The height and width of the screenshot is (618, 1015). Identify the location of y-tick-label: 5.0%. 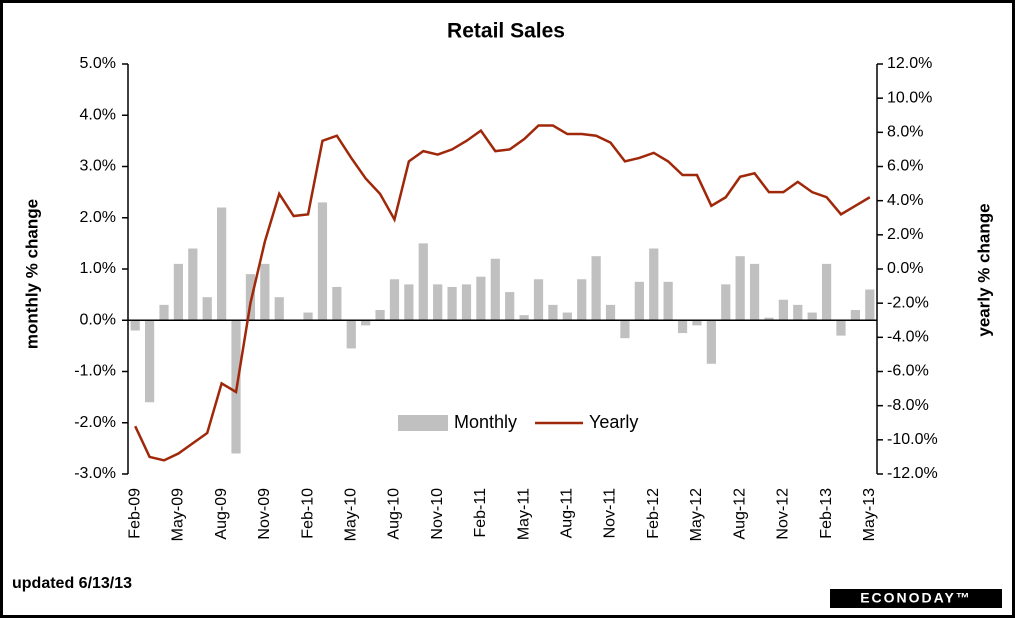
(98, 63).